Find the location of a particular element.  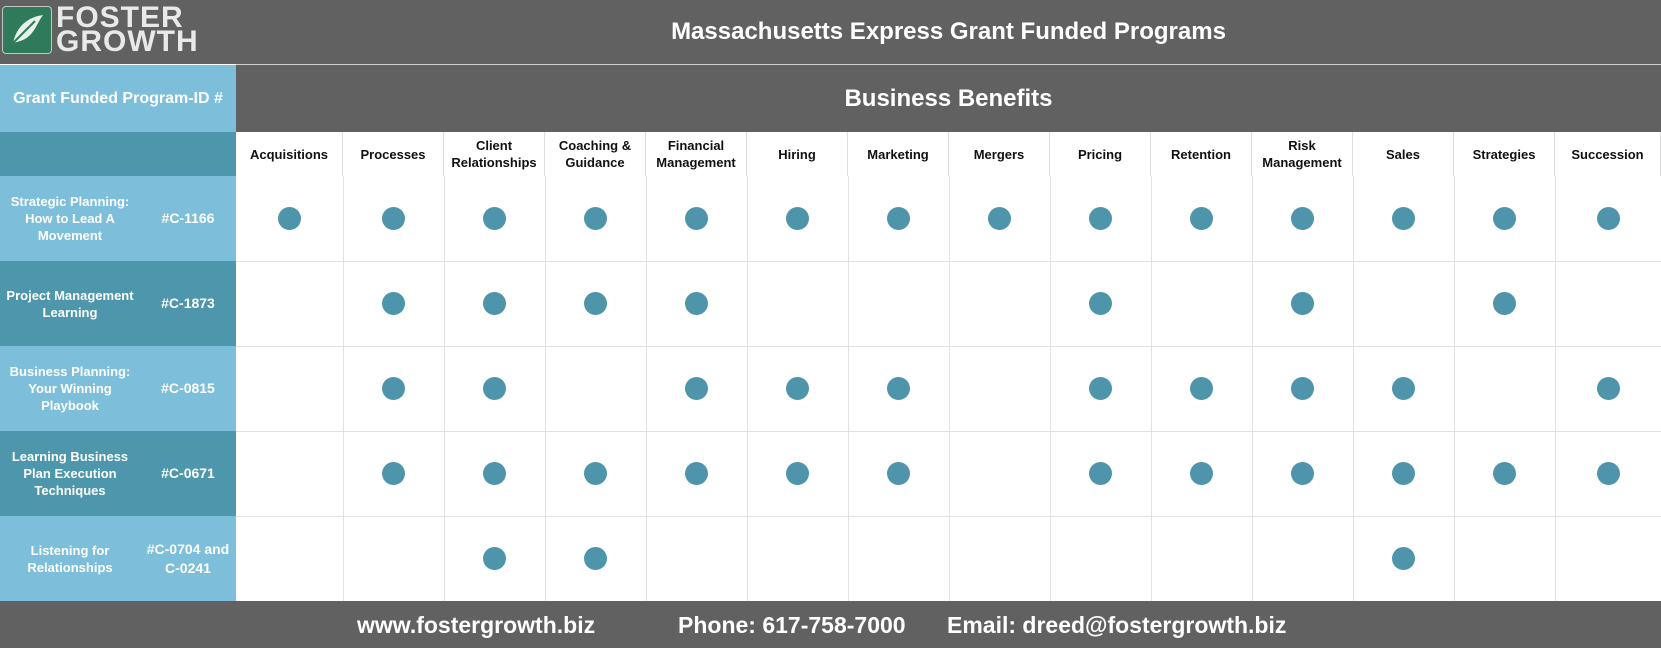

column-header: Mergers is located at coordinates (999, 154).